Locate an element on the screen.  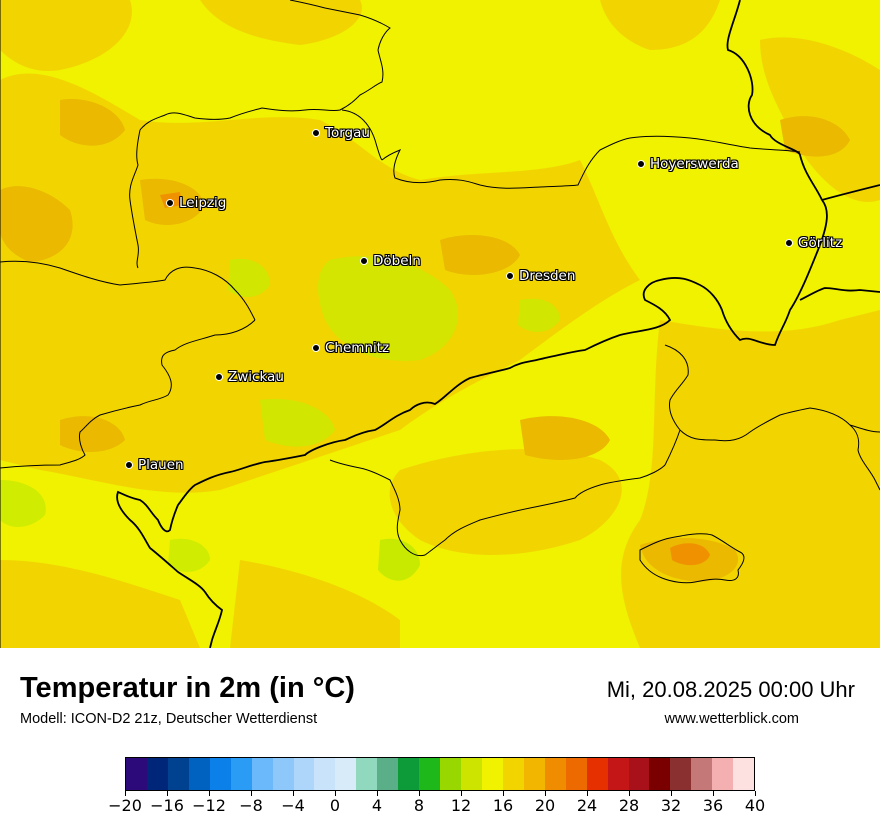
city-marker-zwickau: Zwickau is located at coordinates (249, 377).